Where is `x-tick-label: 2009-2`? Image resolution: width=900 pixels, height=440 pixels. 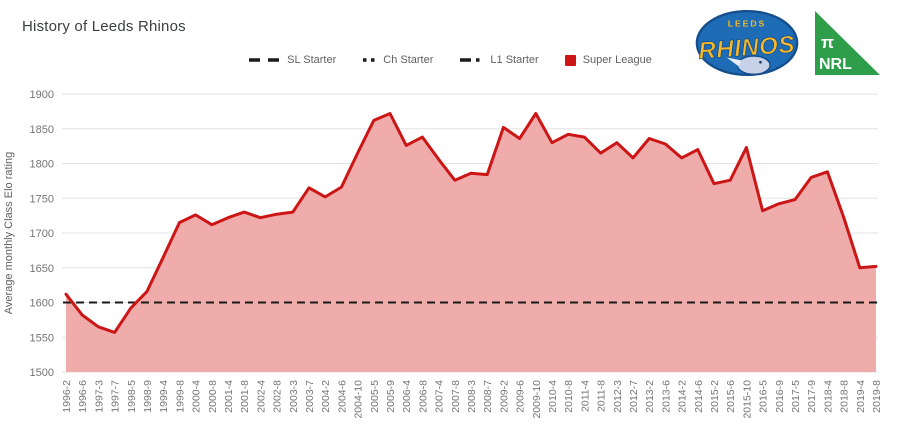
x-tick-label: 2009-2 is located at coordinates (504, 396).